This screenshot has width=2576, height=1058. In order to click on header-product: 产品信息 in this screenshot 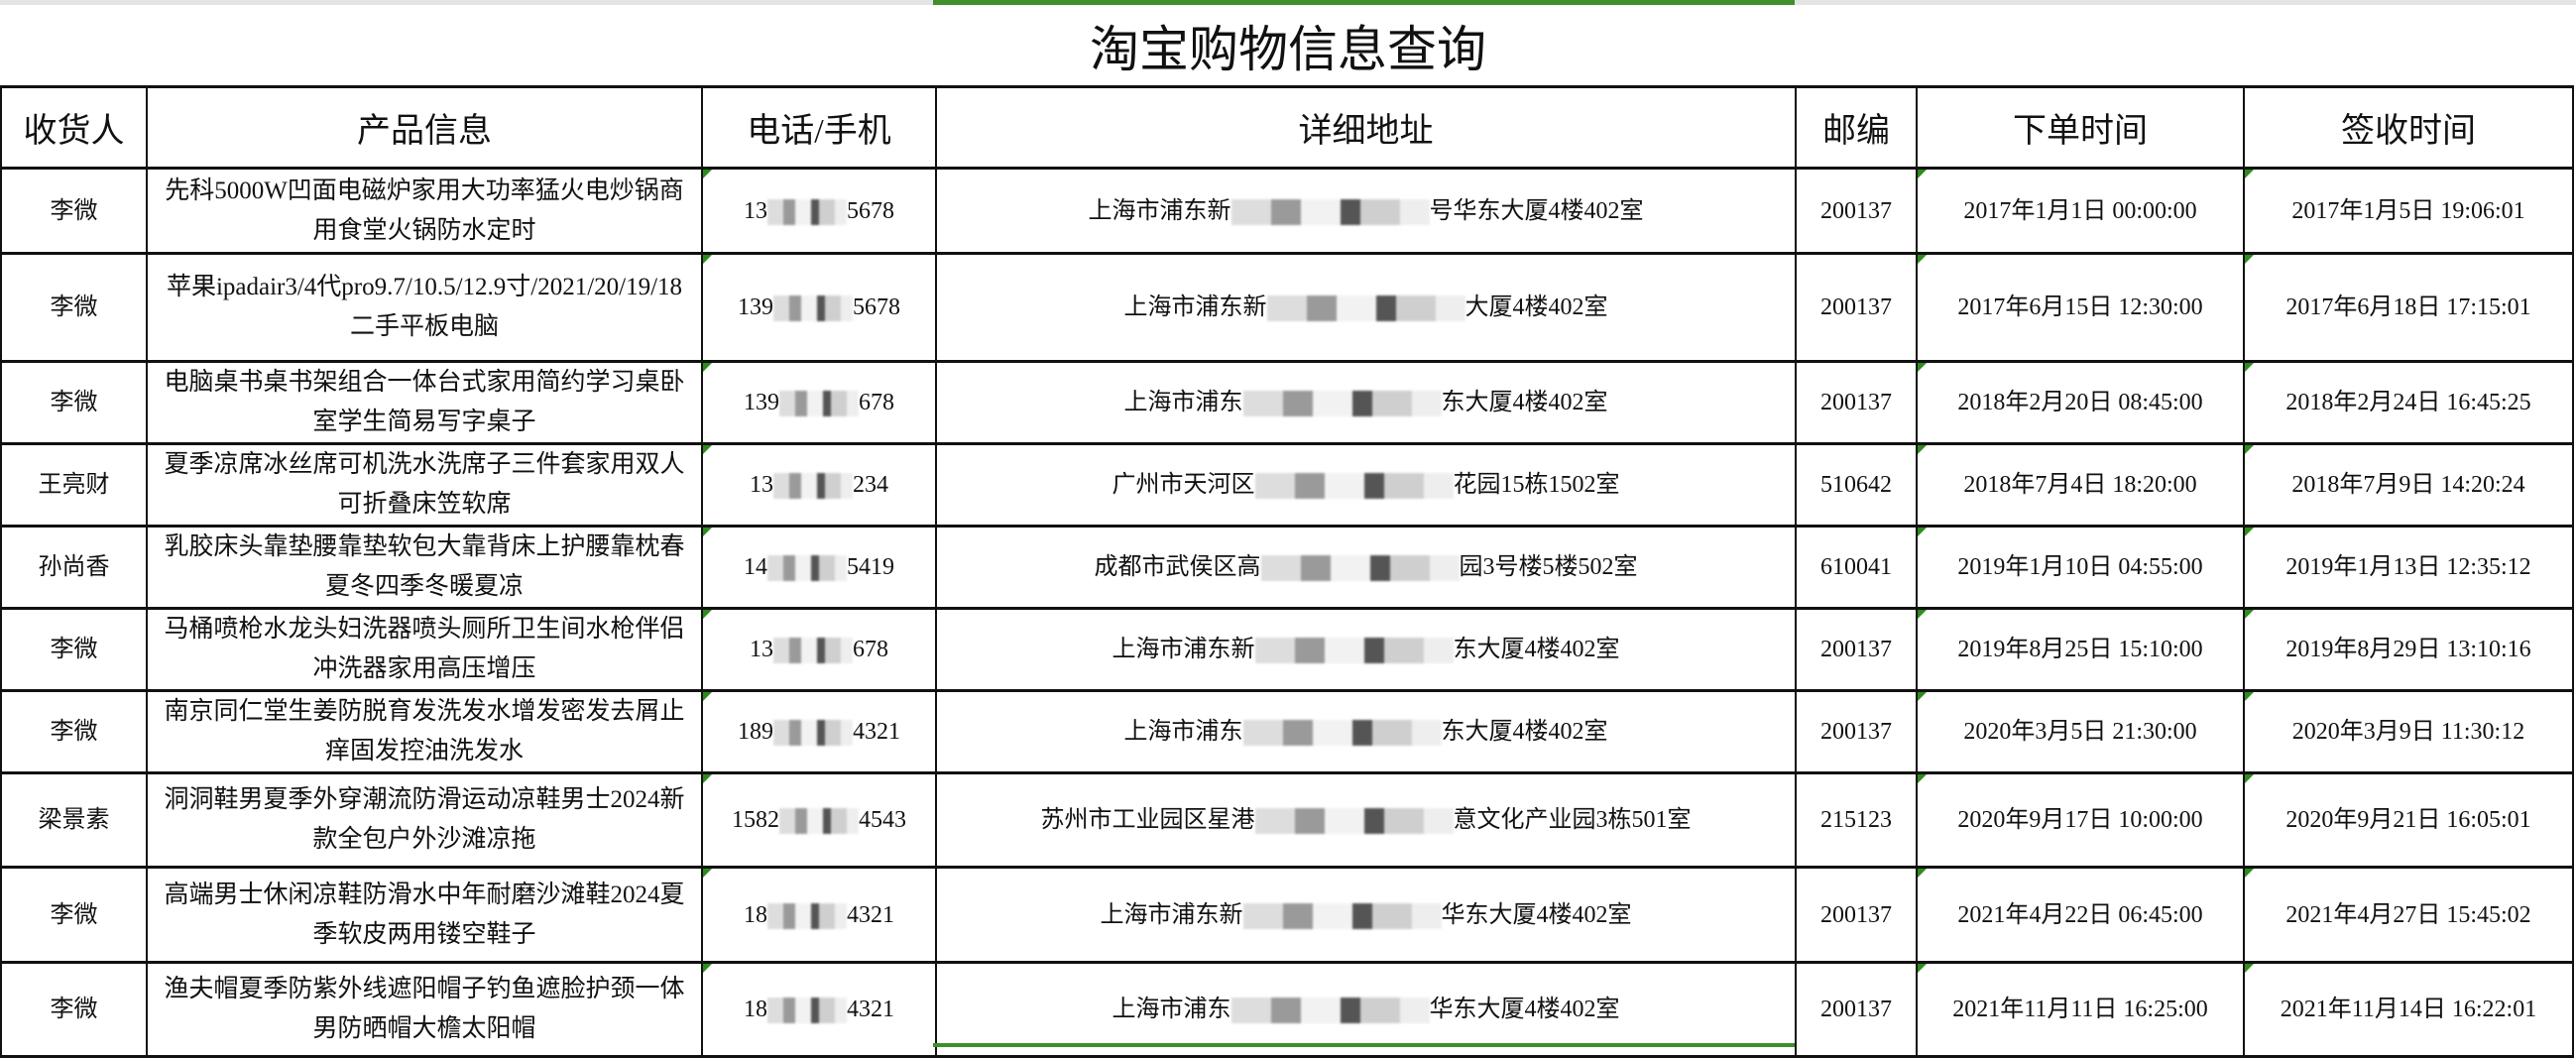, I will do `click(424, 127)`.